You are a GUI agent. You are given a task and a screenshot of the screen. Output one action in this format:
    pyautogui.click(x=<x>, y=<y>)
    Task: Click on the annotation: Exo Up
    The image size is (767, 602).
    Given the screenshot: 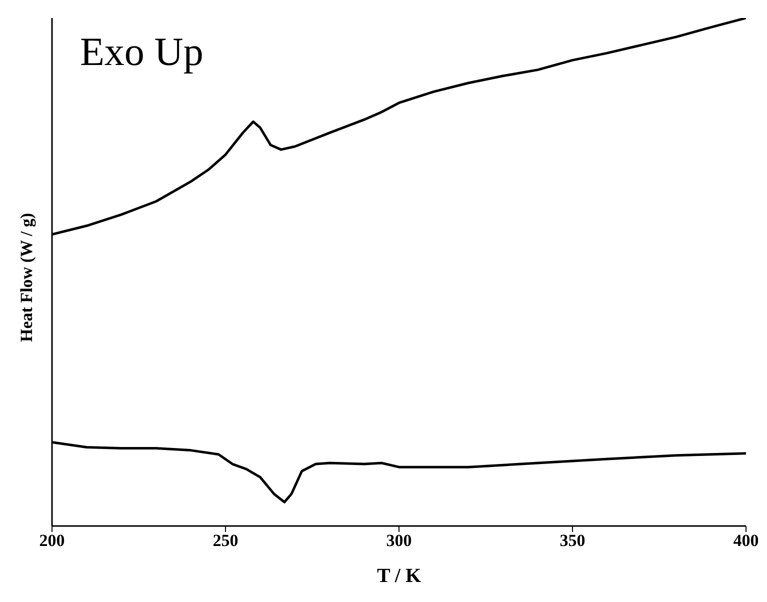 What is the action you would take?
    pyautogui.click(x=142, y=52)
    